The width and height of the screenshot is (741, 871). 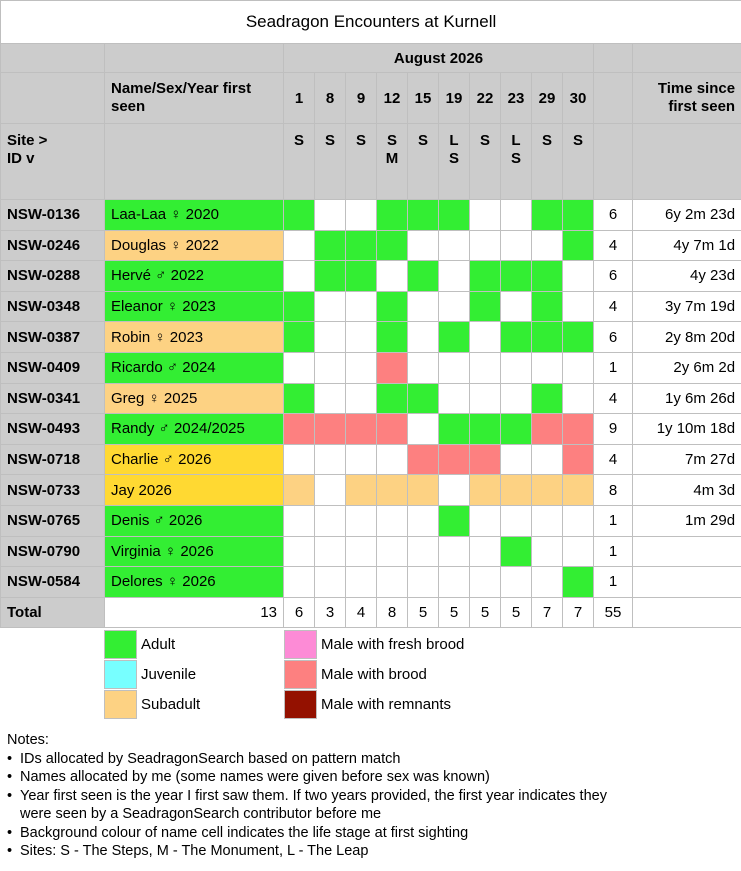 I want to click on total-names: 13, so click(x=194, y=612).